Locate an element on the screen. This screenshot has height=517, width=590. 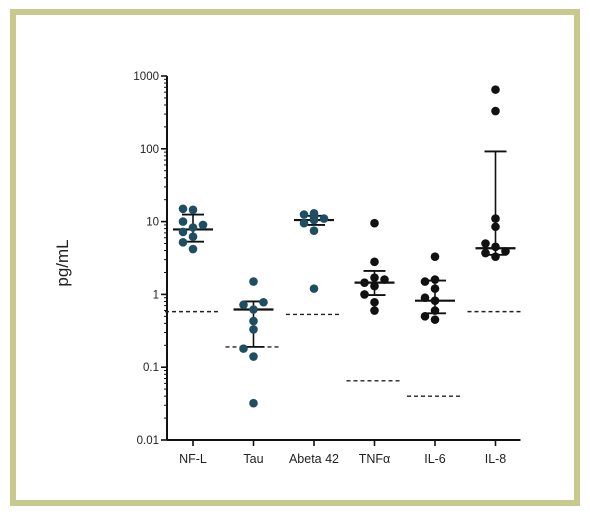
x-tick-label: TNFα is located at coordinates (375, 459).